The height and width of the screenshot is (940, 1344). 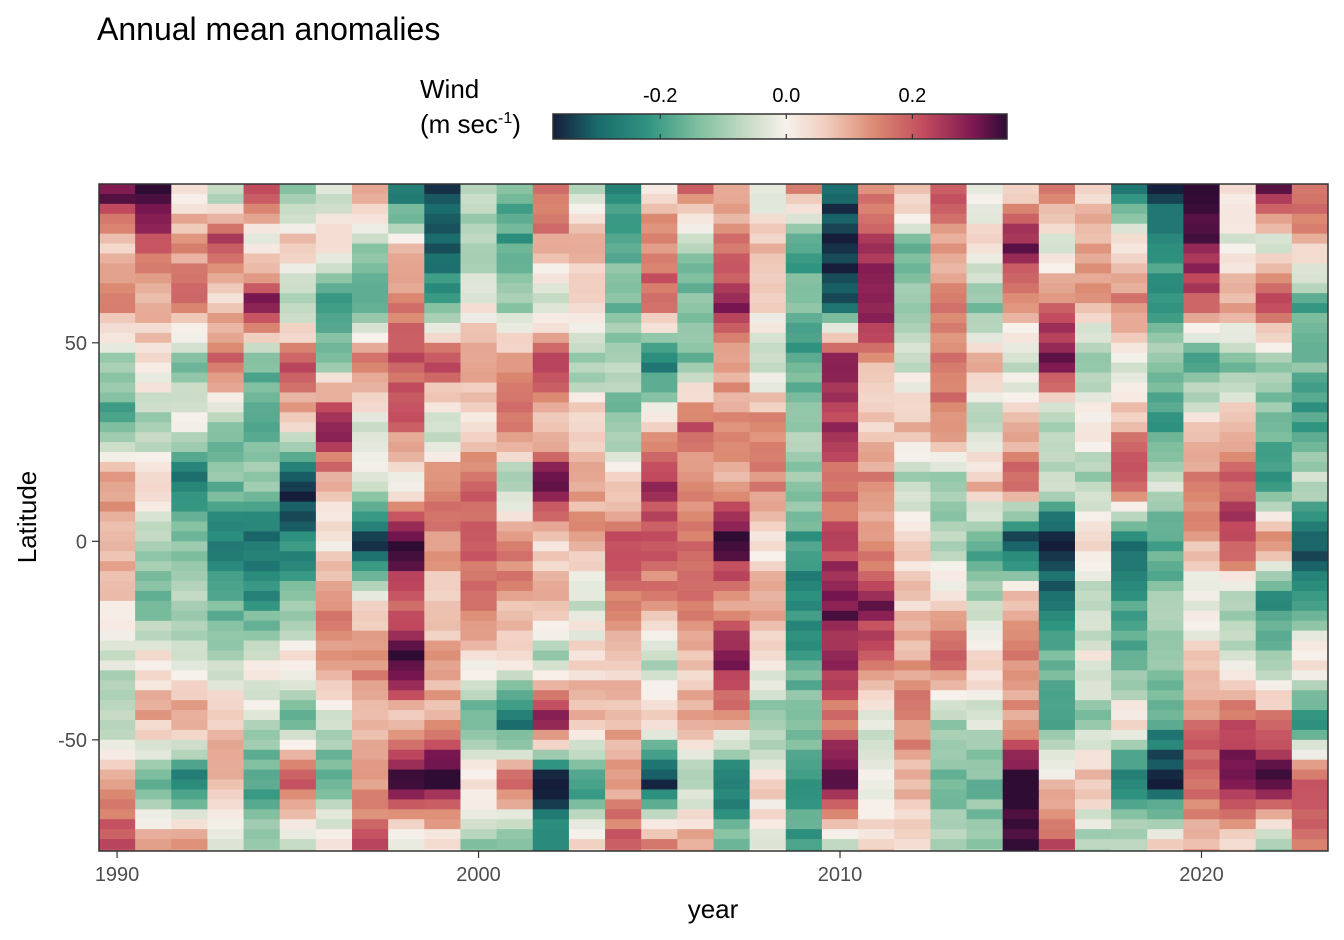 What do you see at coordinates (516, 124) in the screenshot?
I see `legend-title-unit-end: )` at bounding box center [516, 124].